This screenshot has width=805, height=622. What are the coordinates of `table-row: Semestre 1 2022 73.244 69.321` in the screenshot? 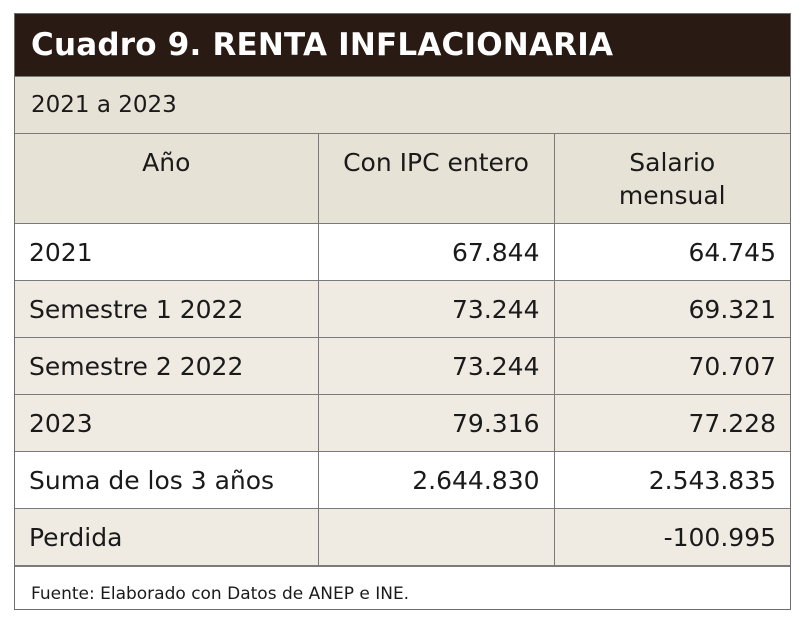 It's located at (402, 309).